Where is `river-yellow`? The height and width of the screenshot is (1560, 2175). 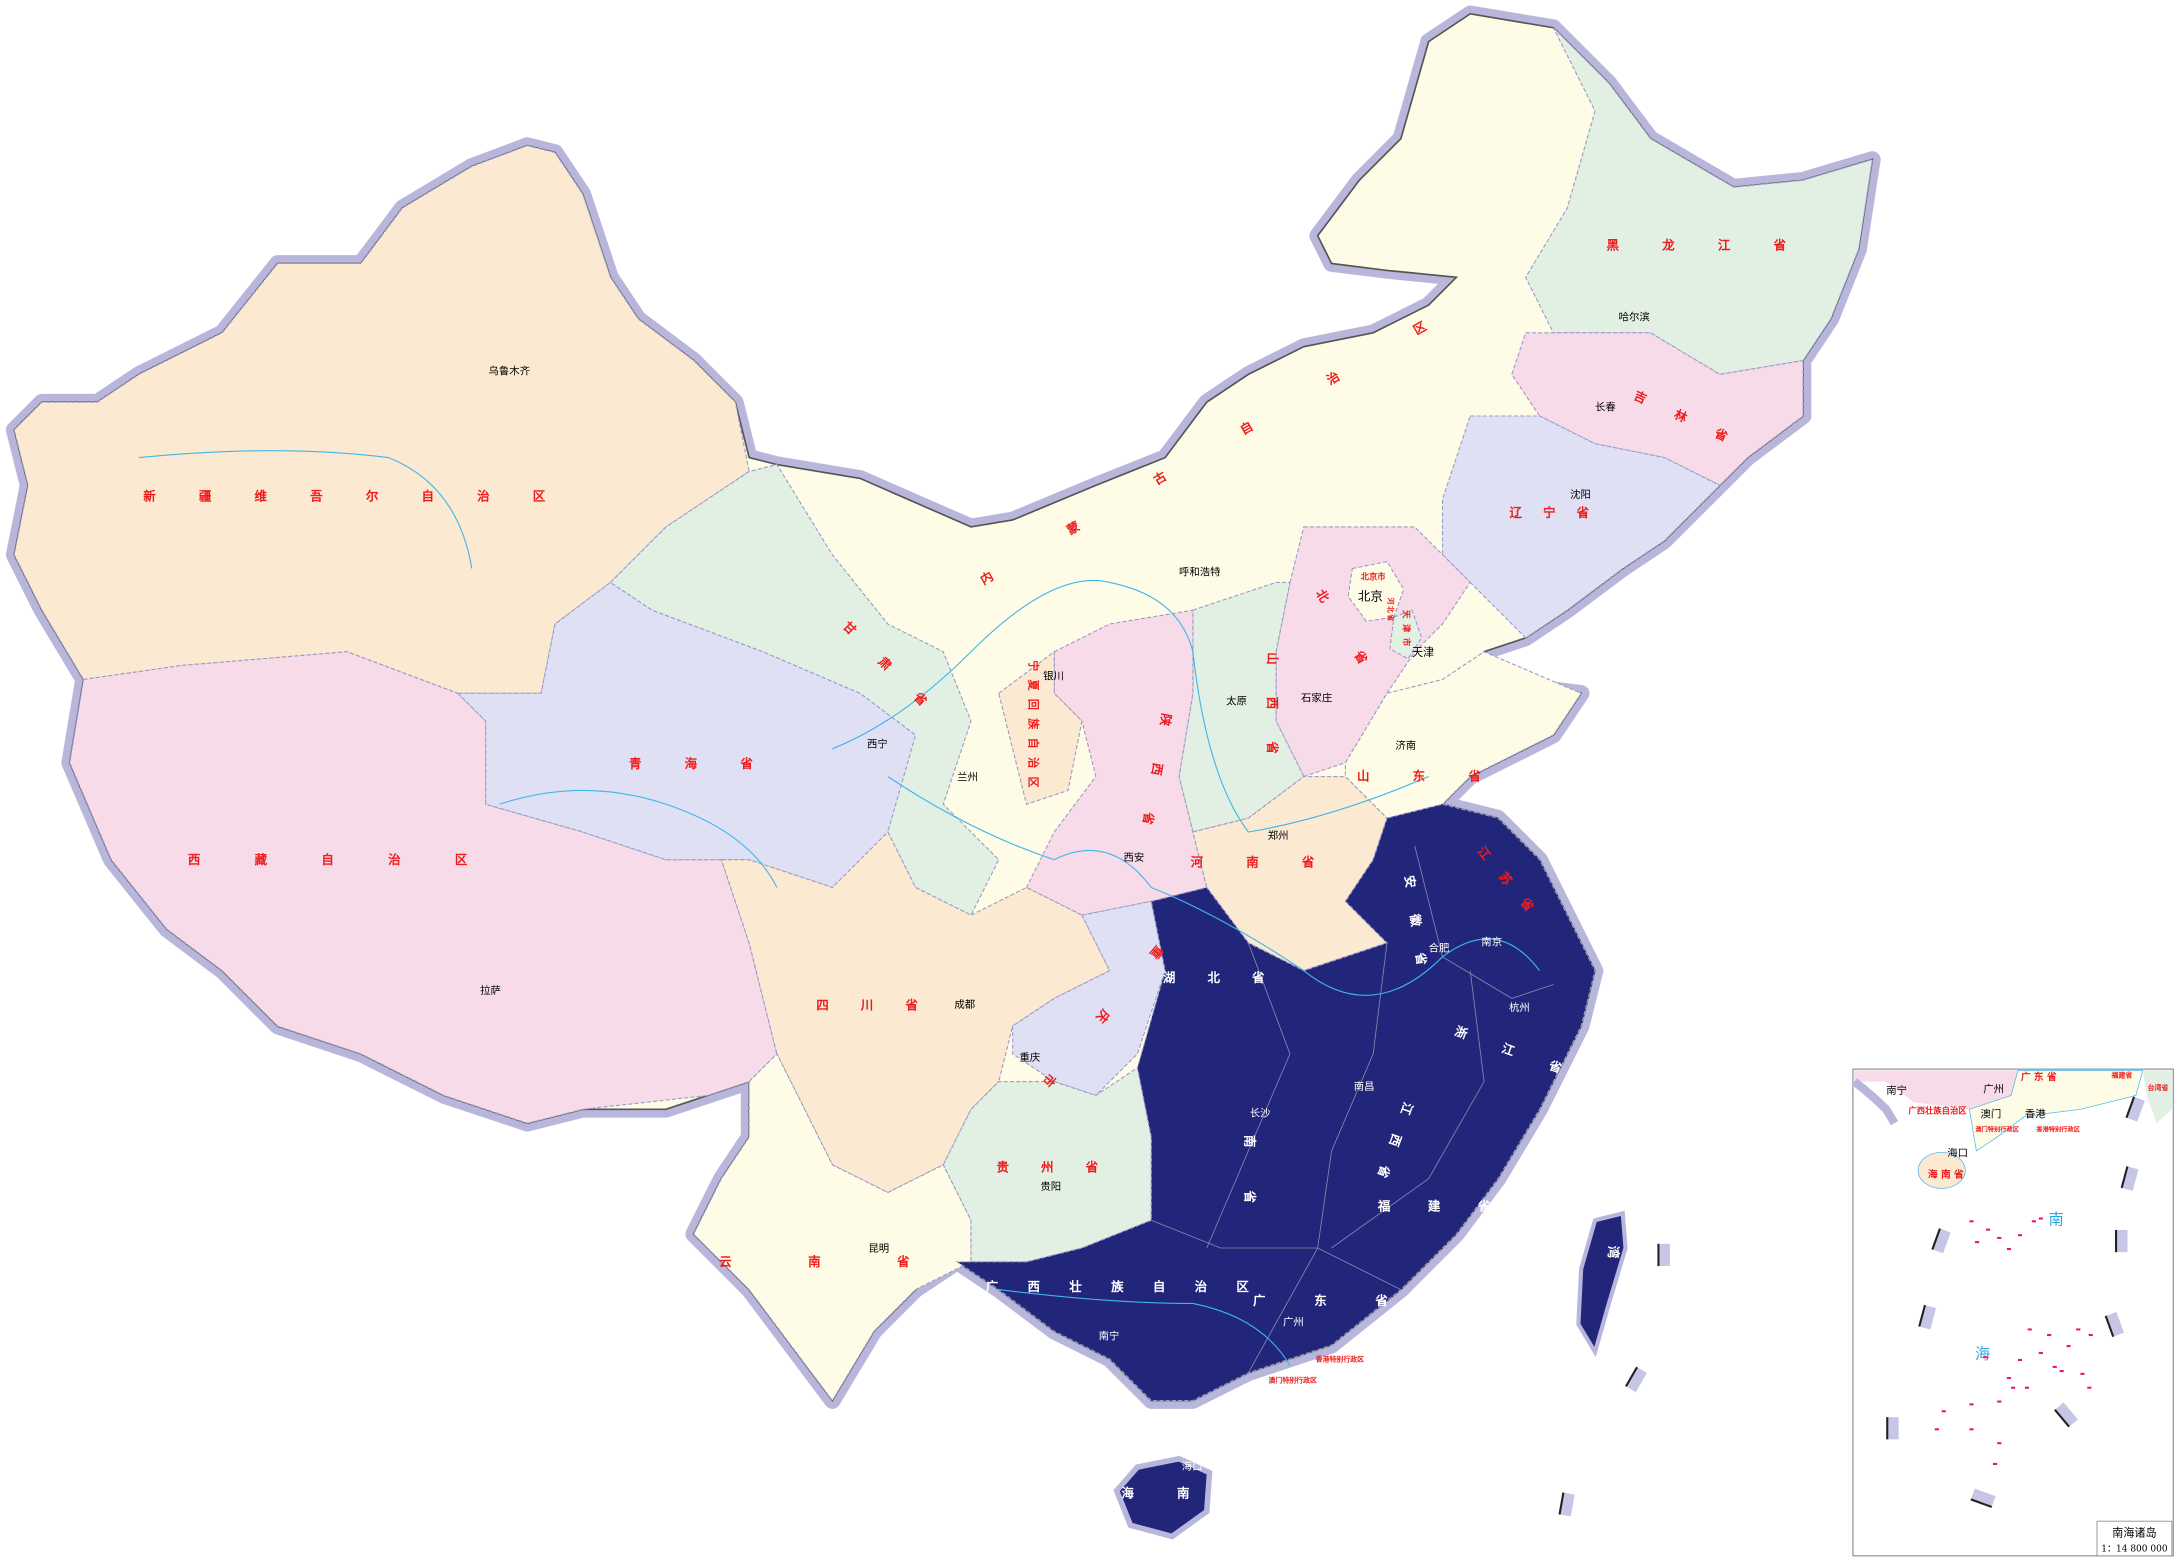 river-yellow is located at coordinates (1130, 706).